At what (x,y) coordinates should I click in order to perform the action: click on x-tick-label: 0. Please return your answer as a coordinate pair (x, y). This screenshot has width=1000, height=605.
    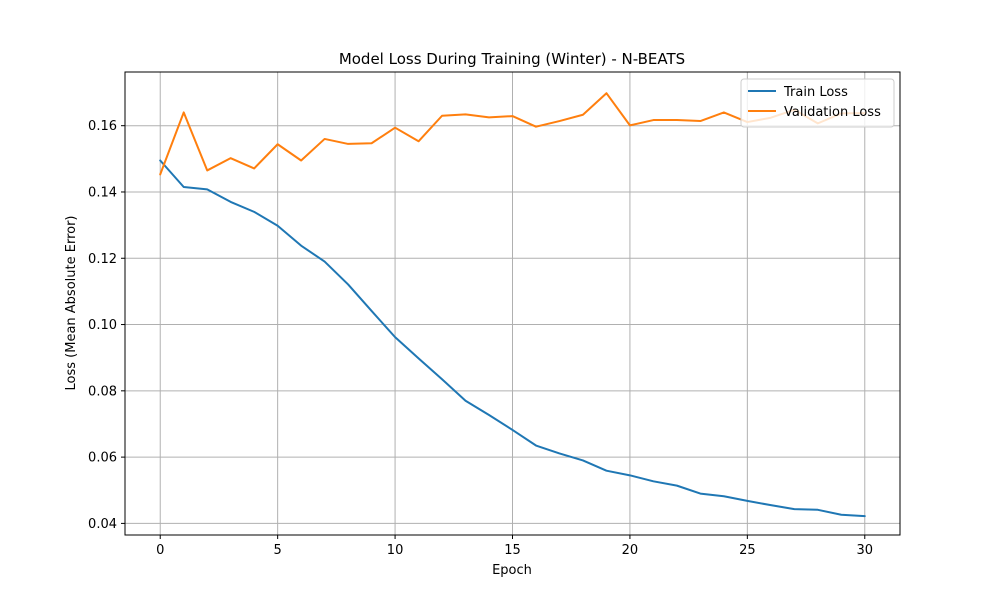
    Looking at the image, I should click on (160, 550).